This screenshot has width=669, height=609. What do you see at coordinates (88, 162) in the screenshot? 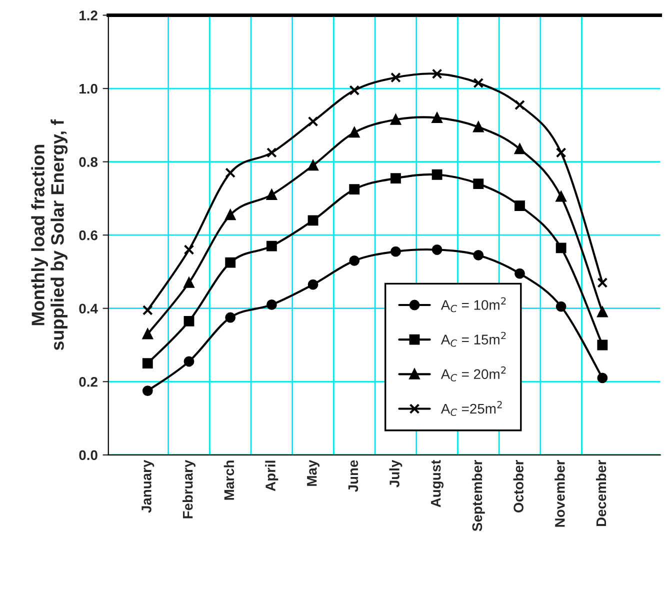
I see `y-tick-label: 0.8` at bounding box center [88, 162].